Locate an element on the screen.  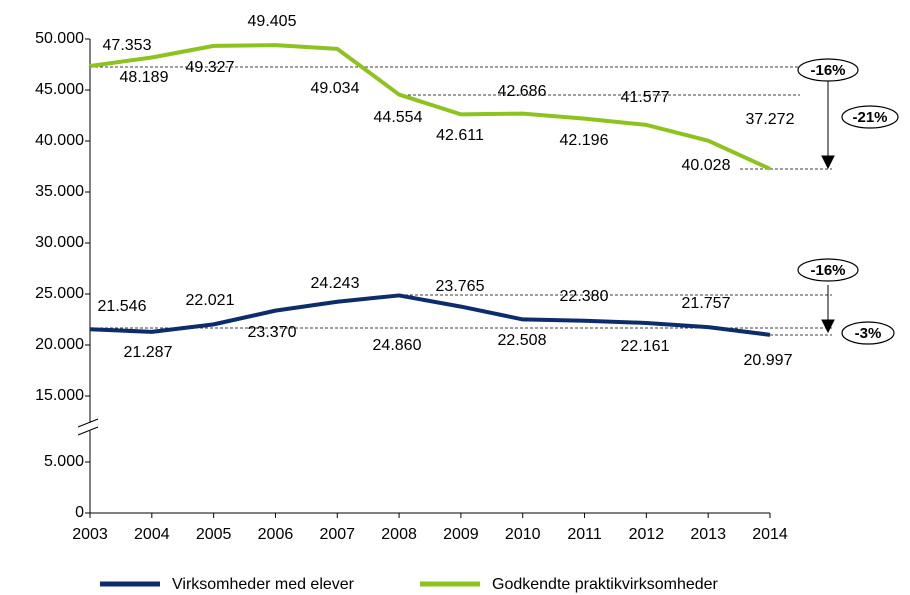
x-tick-label: 2007 is located at coordinates (337, 534).